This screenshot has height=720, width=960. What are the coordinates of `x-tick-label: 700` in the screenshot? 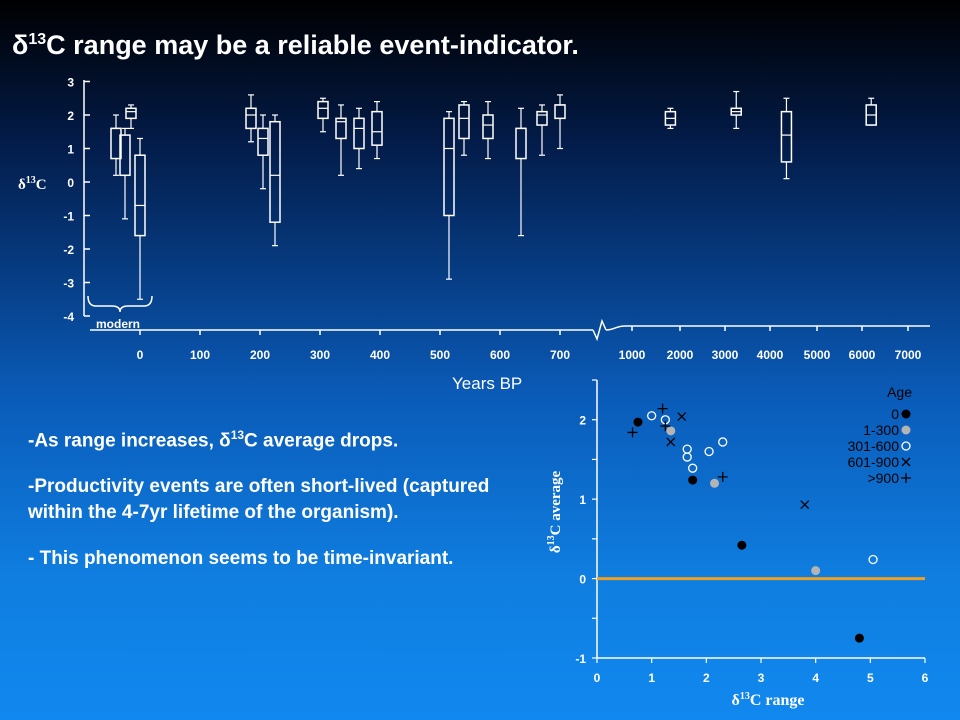 It's located at (560, 355).